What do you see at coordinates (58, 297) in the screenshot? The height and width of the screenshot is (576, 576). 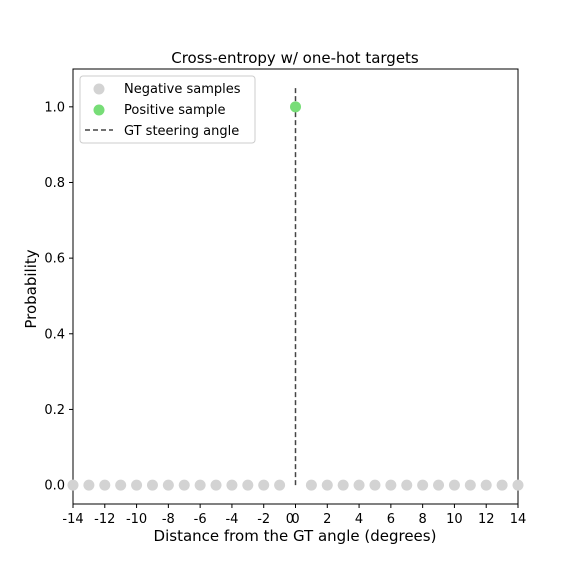 I see `y-axis-ticks: 0.0 0.2 0.4 0.6 0.8 1.0` at bounding box center [58, 297].